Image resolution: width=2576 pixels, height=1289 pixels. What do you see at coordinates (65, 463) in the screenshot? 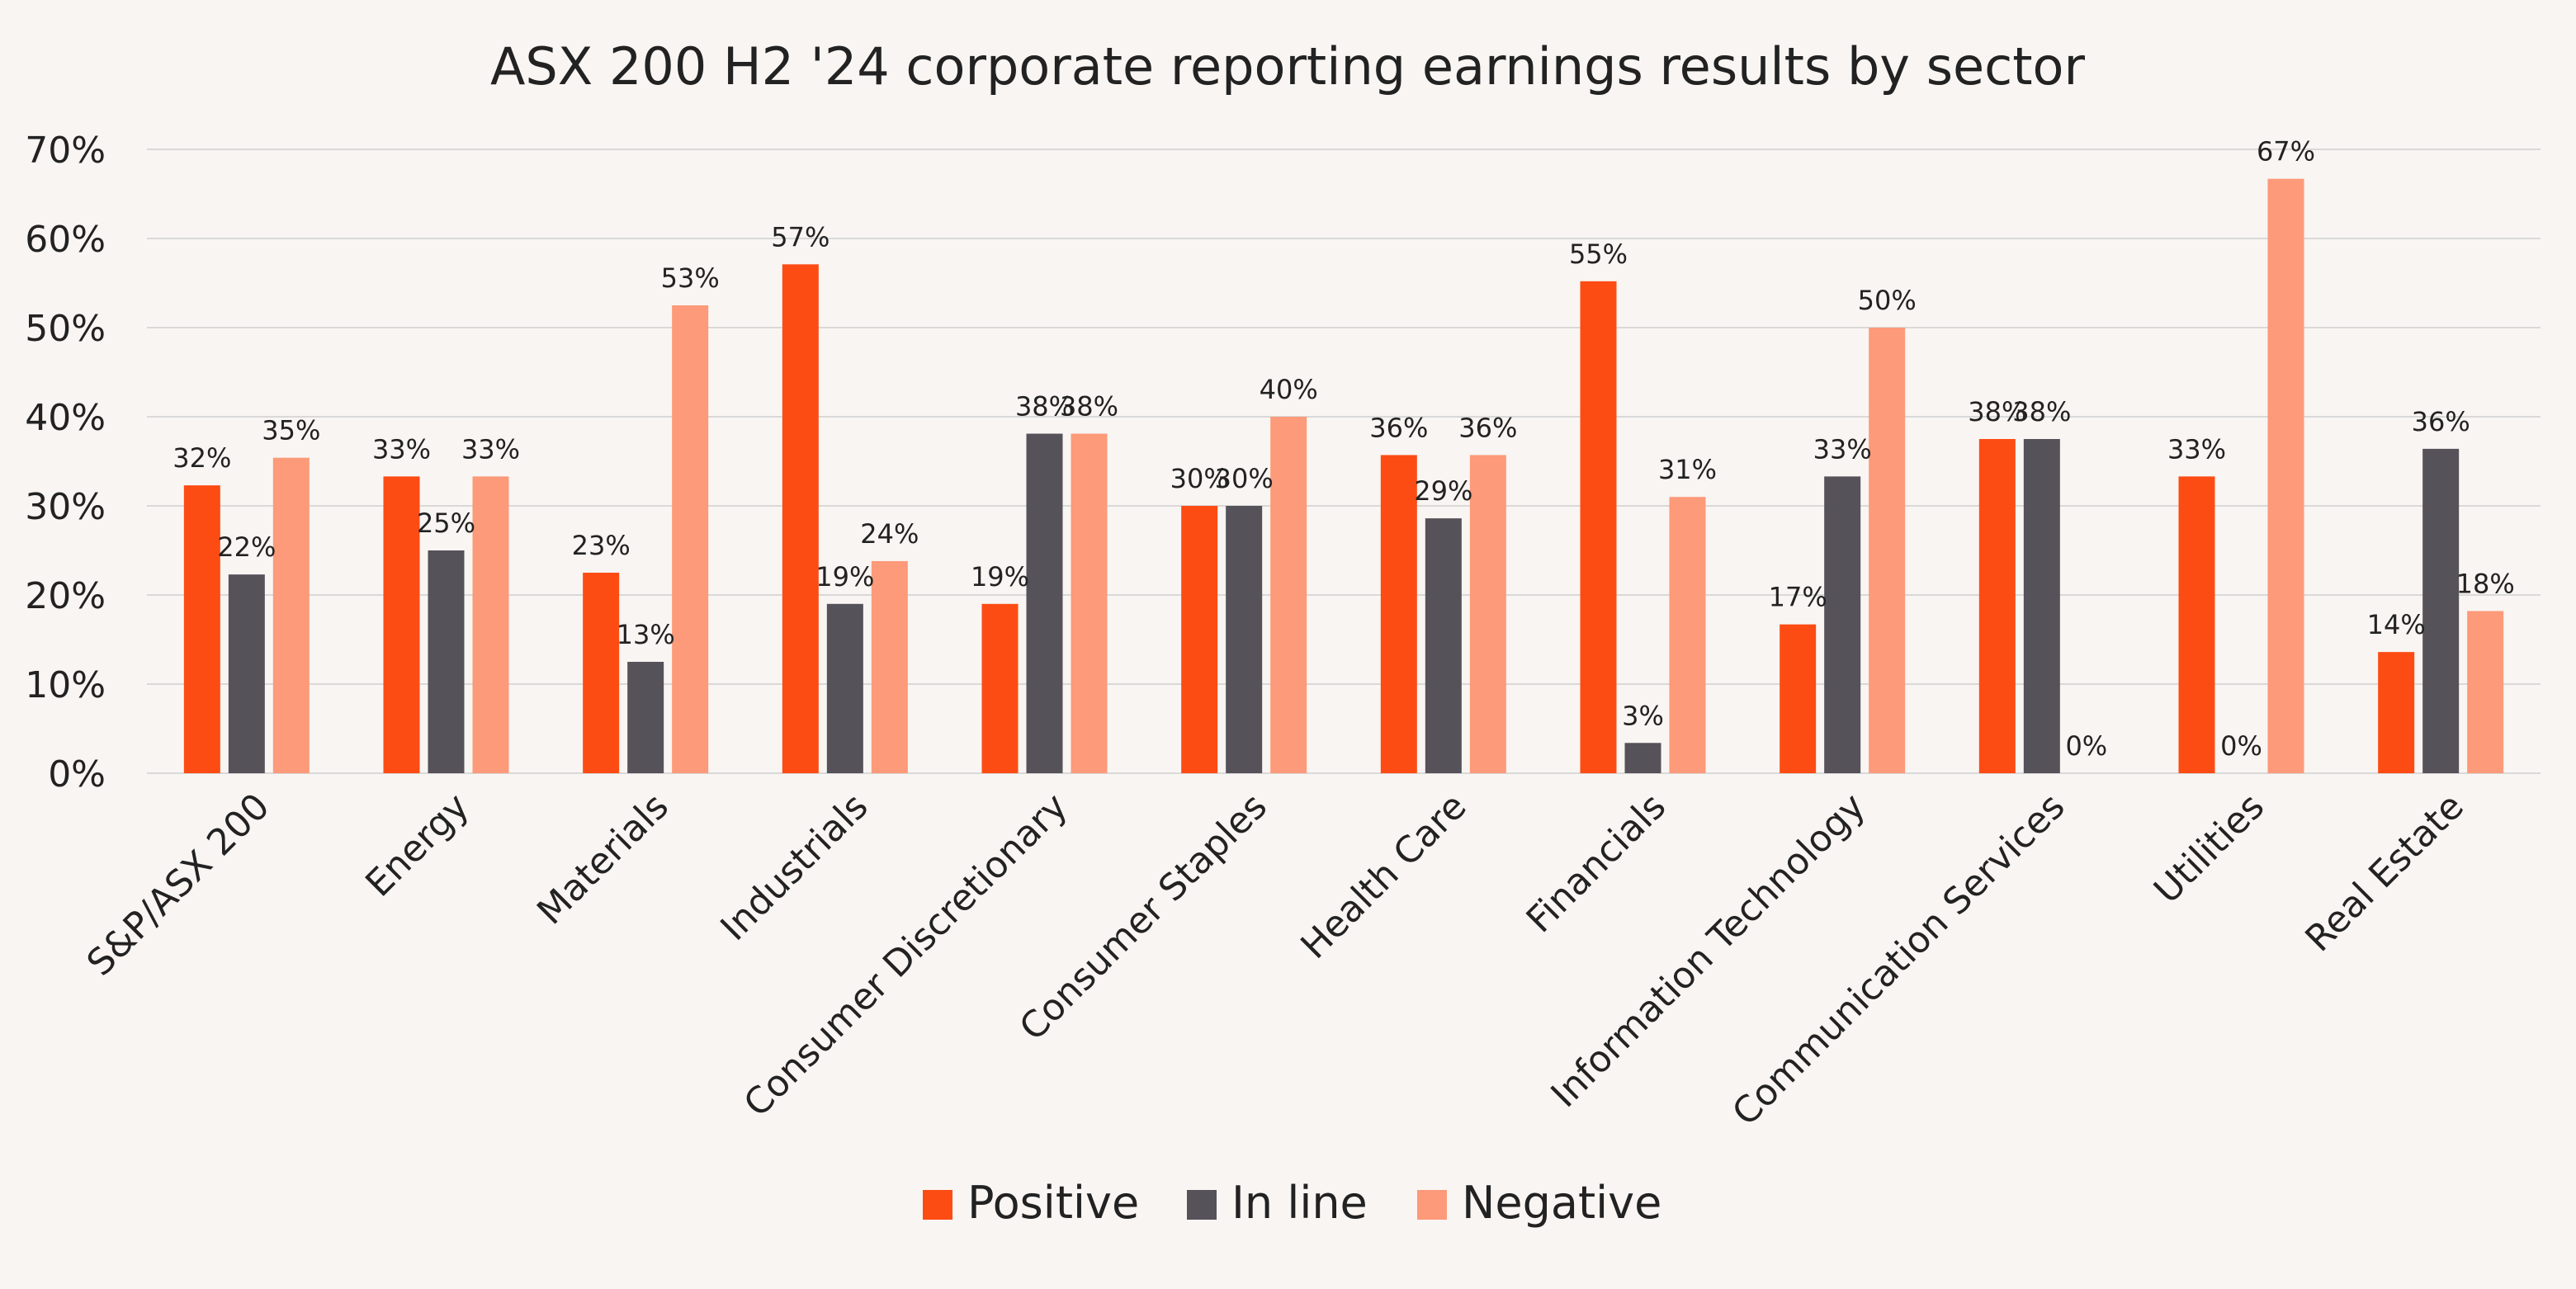
I see `y-axis-tick-labels: 0% 10% 20% 30% 40% 50% 60% 70%` at bounding box center [65, 463].